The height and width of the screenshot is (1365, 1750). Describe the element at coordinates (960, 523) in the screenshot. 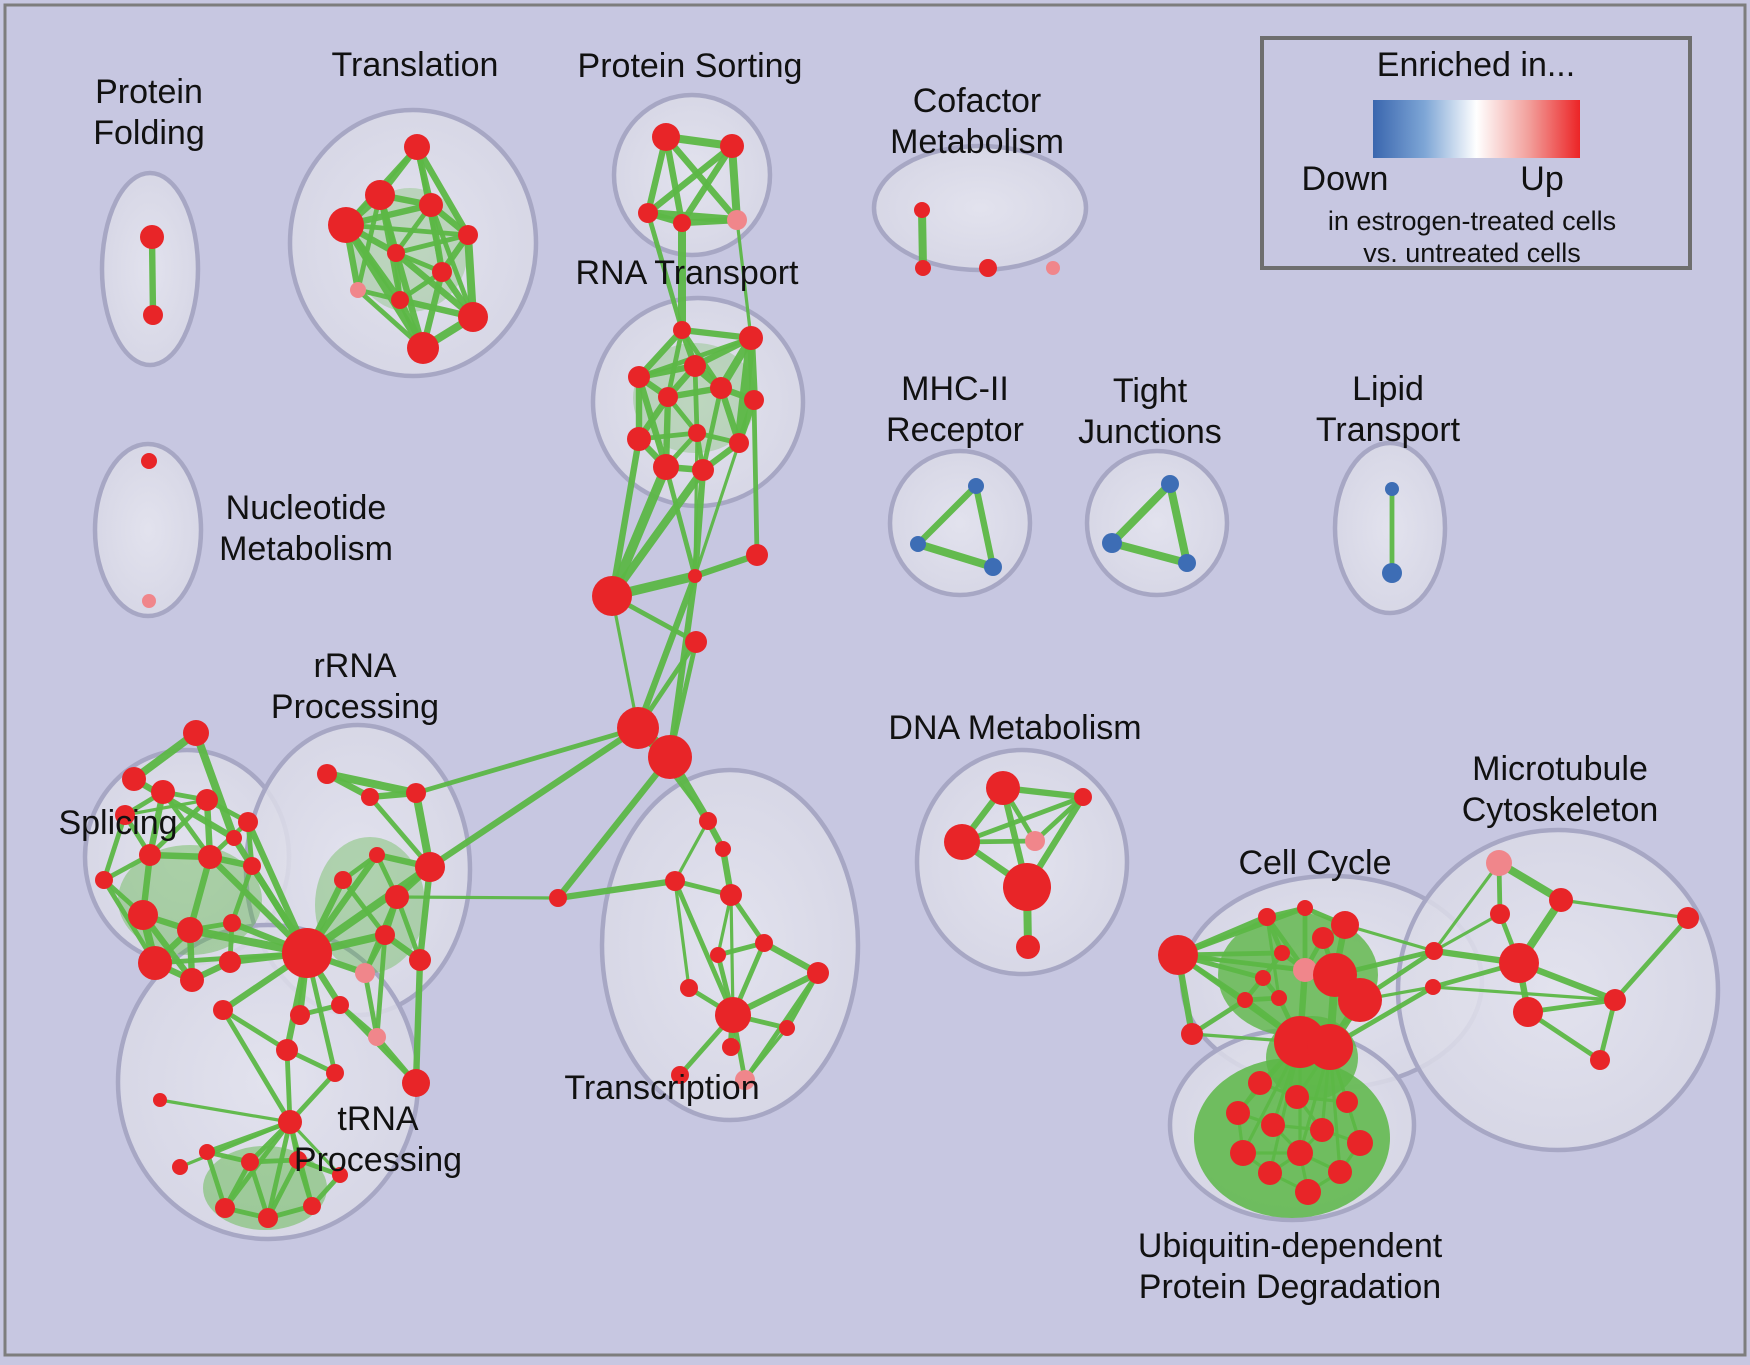

I see `cluster-ellipse-mhc-ii-receptor` at that location.